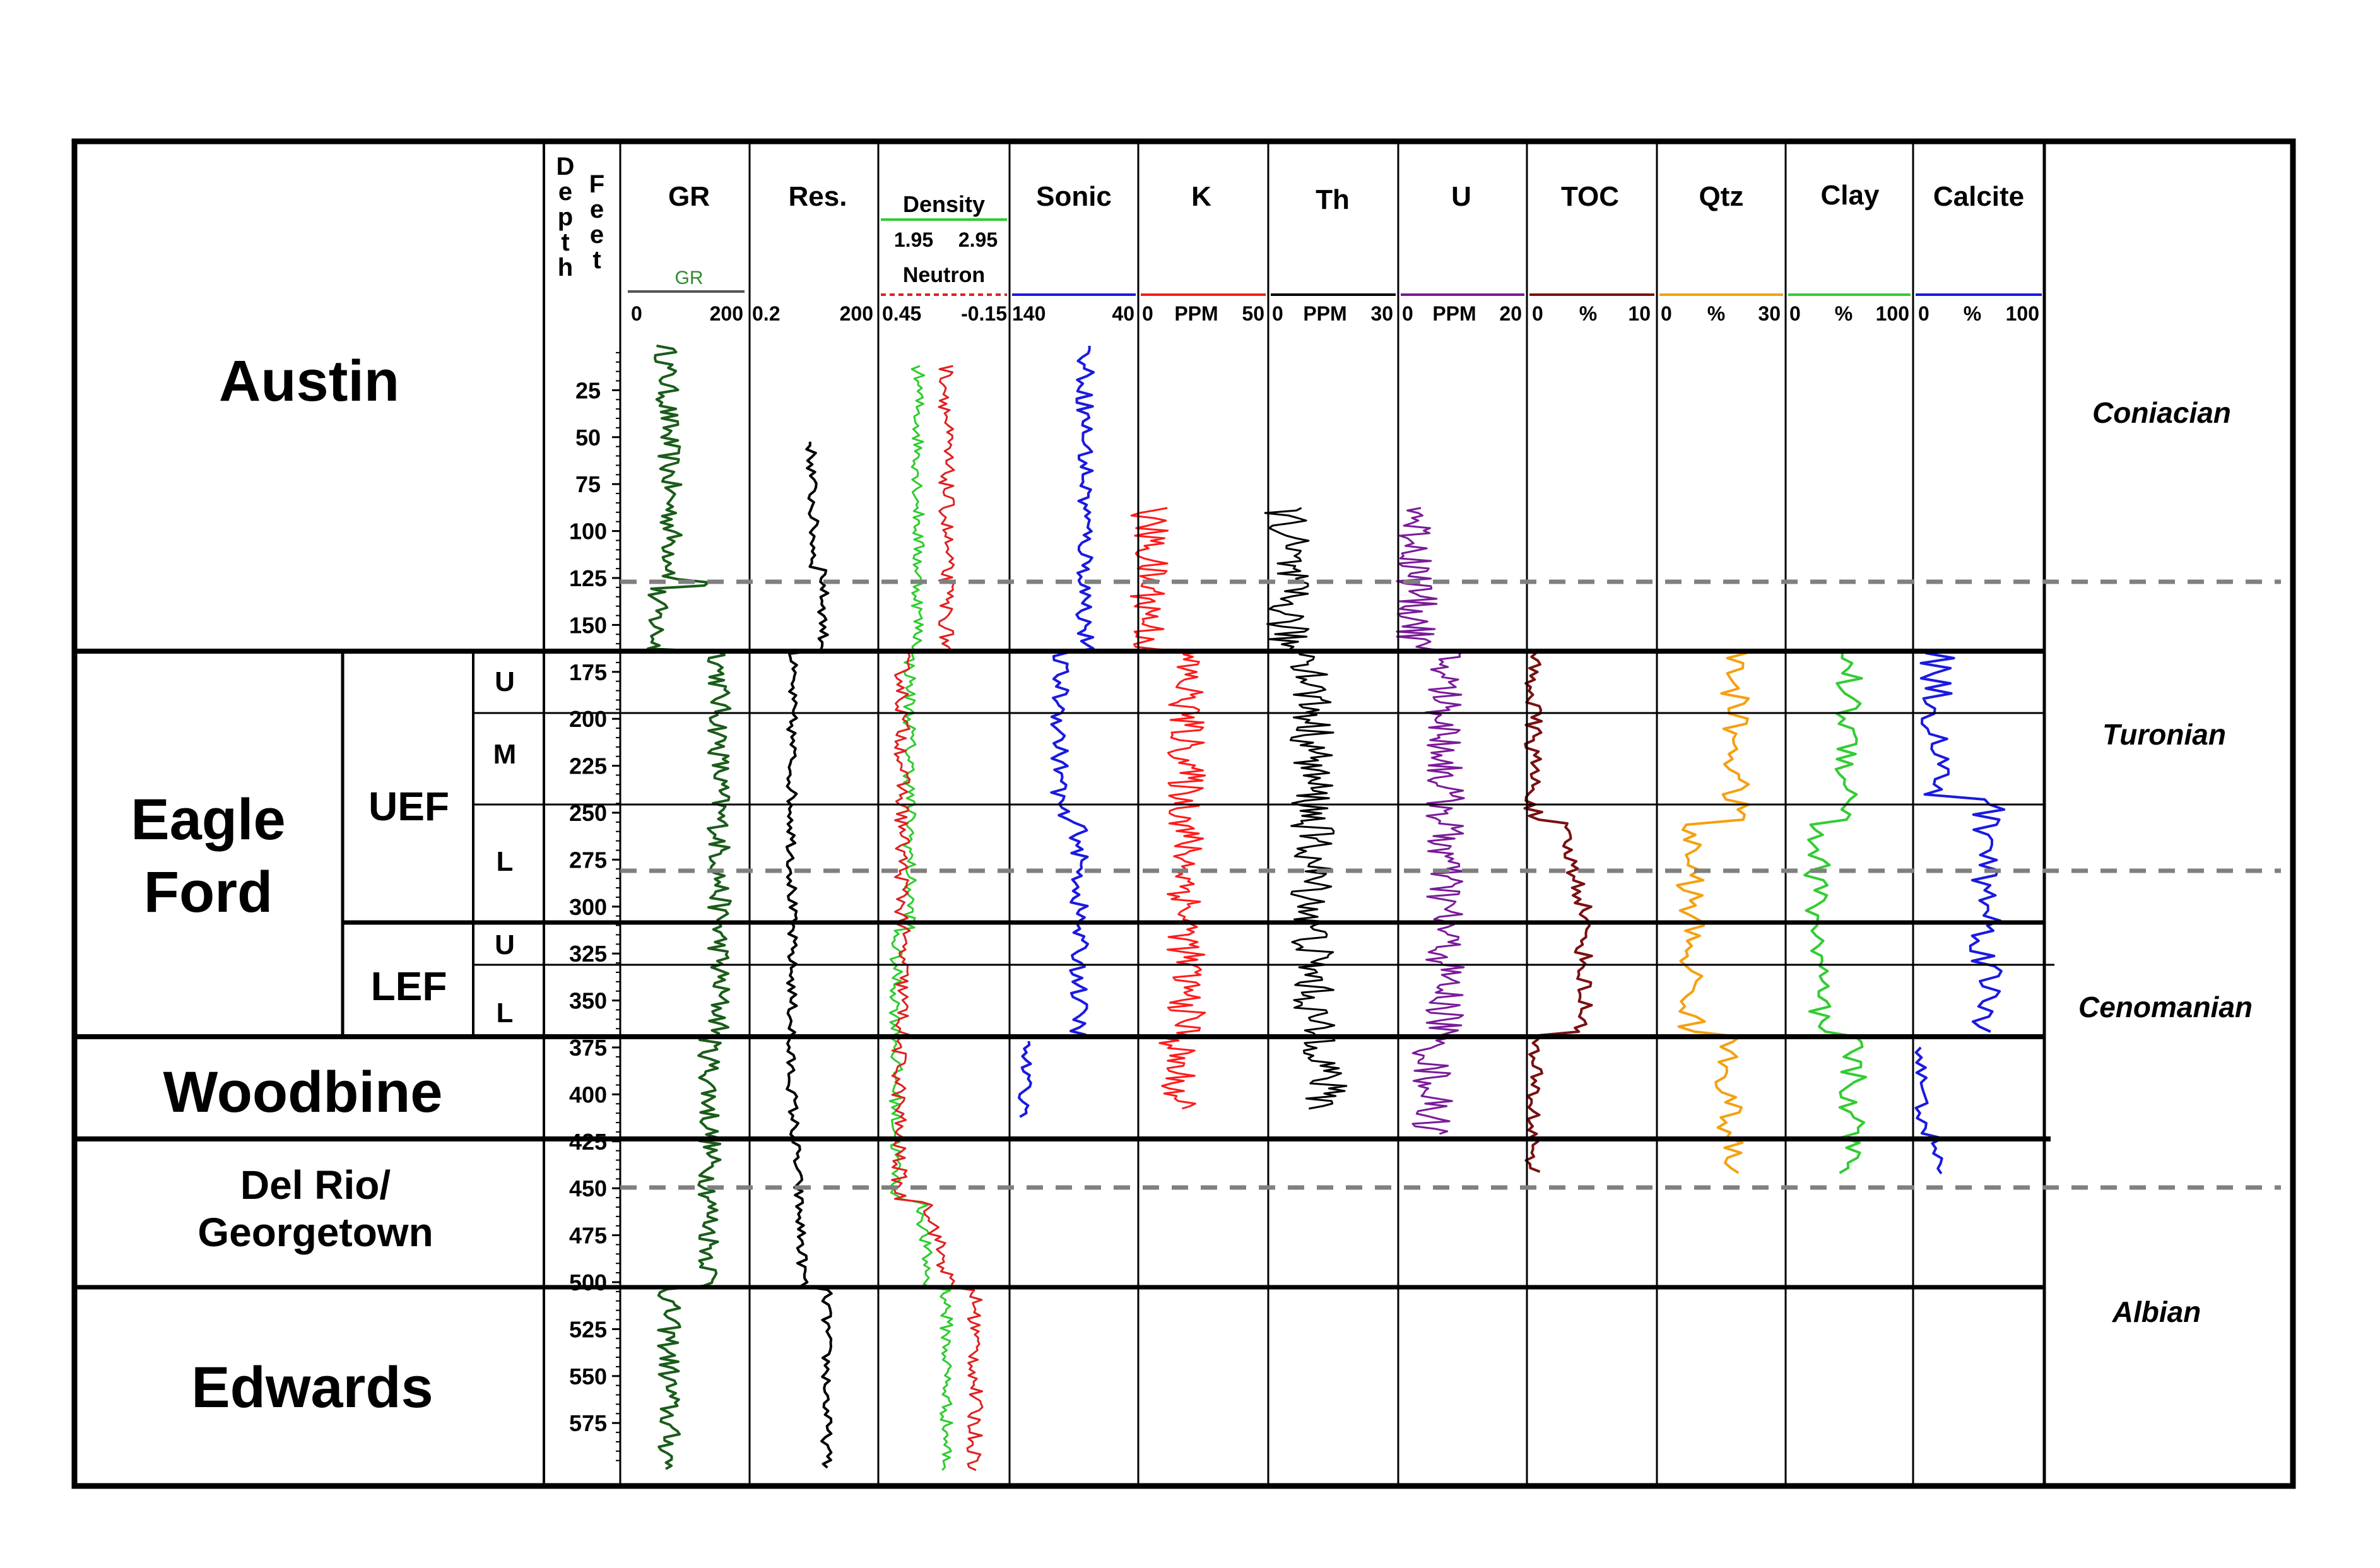 The height and width of the screenshot is (1568, 2380). Describe the element at coordinates (565, 268) in the screenshot. I see `svg-text: h` at that location.